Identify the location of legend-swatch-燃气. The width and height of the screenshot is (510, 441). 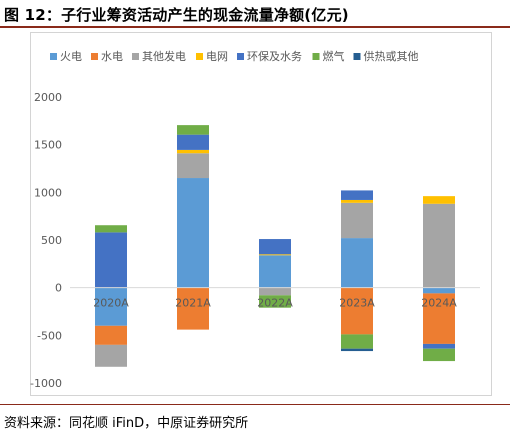
(316, 56).